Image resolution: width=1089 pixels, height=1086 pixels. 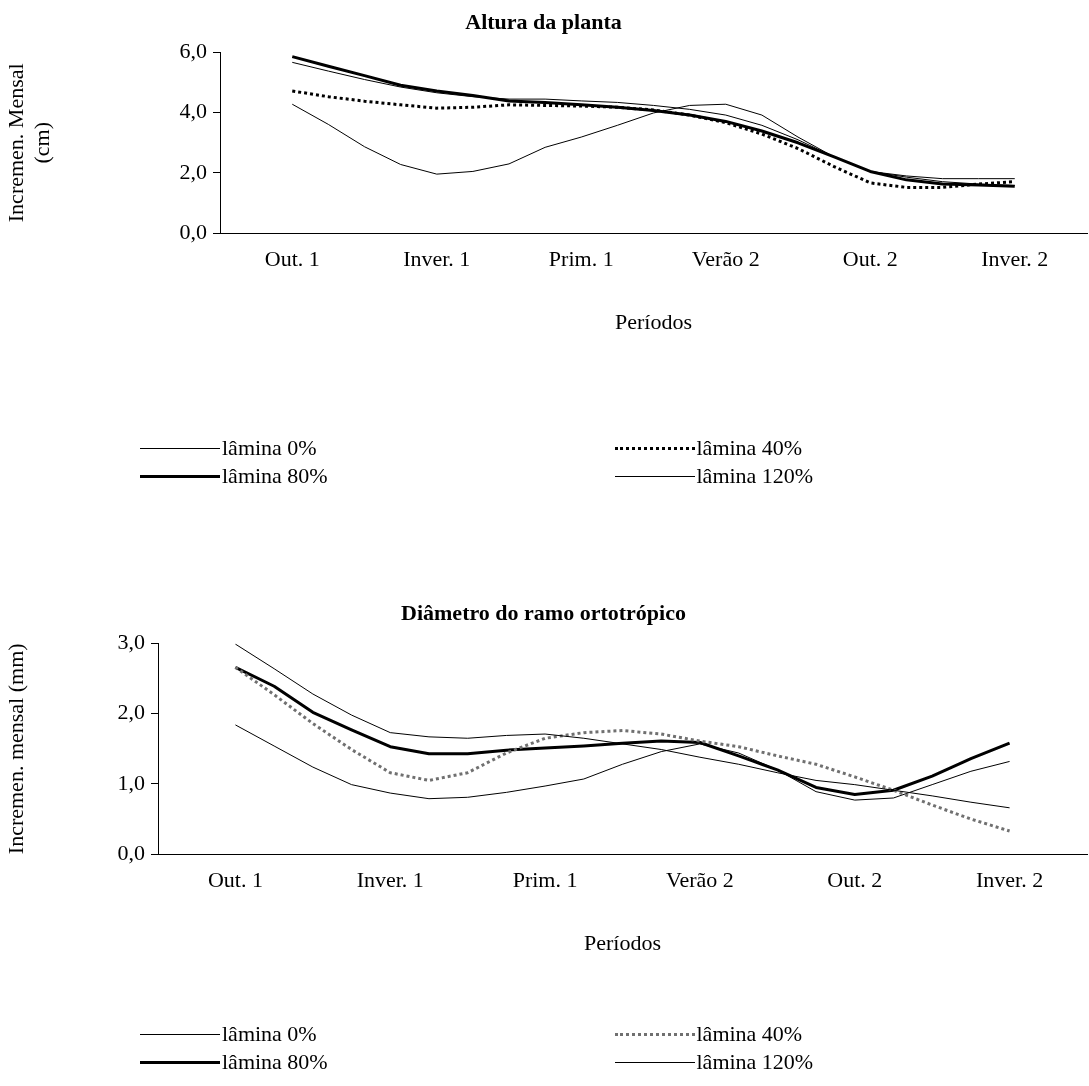 I want to click on y-axis-title: Incremen. Mensal (cm), so click(x=28, y=143).